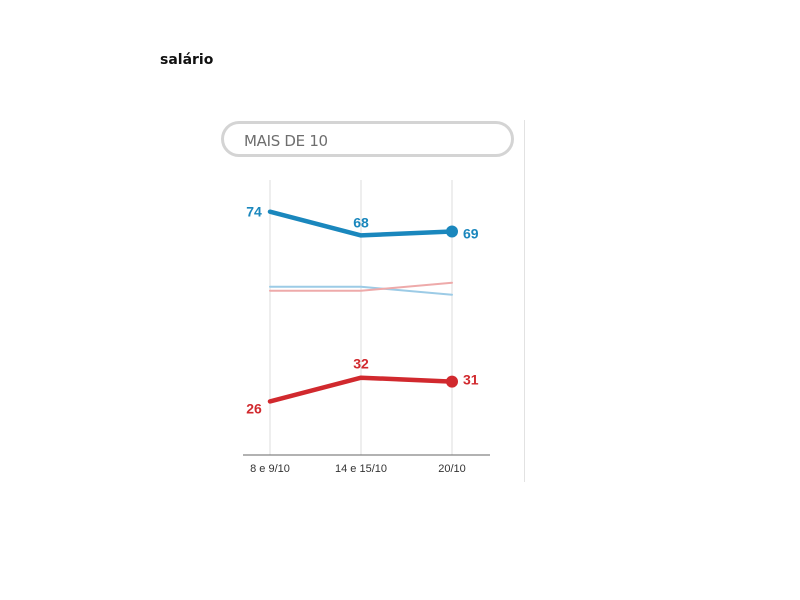  Describe the element at coordinates (361, 469) in the screenshot. I see `x-tick-label: 14 e 15/10` at that location.